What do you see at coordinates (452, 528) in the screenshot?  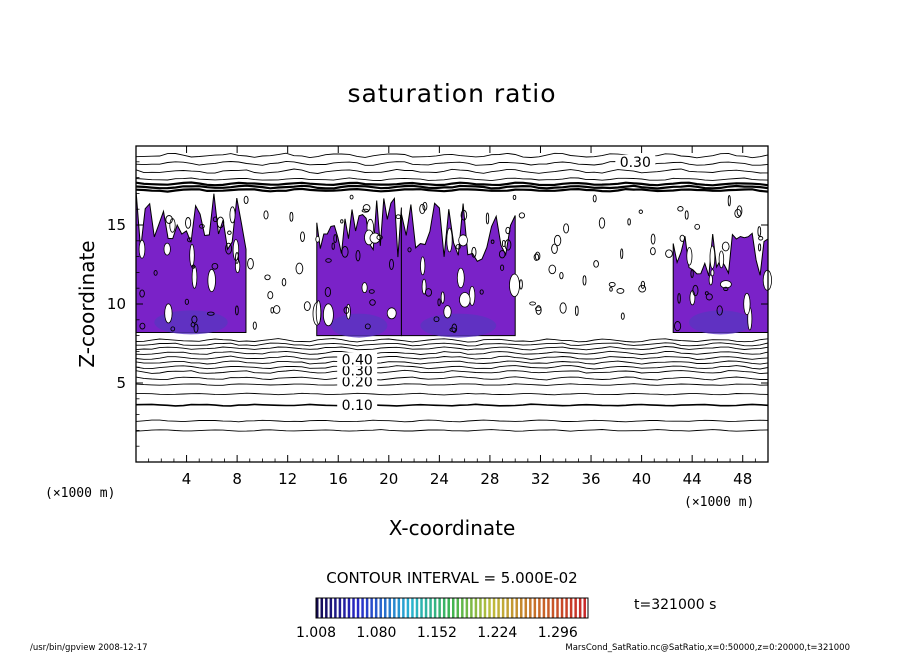 I see `x-axis-label: X-coordinate` at bounding box center [452, 528].